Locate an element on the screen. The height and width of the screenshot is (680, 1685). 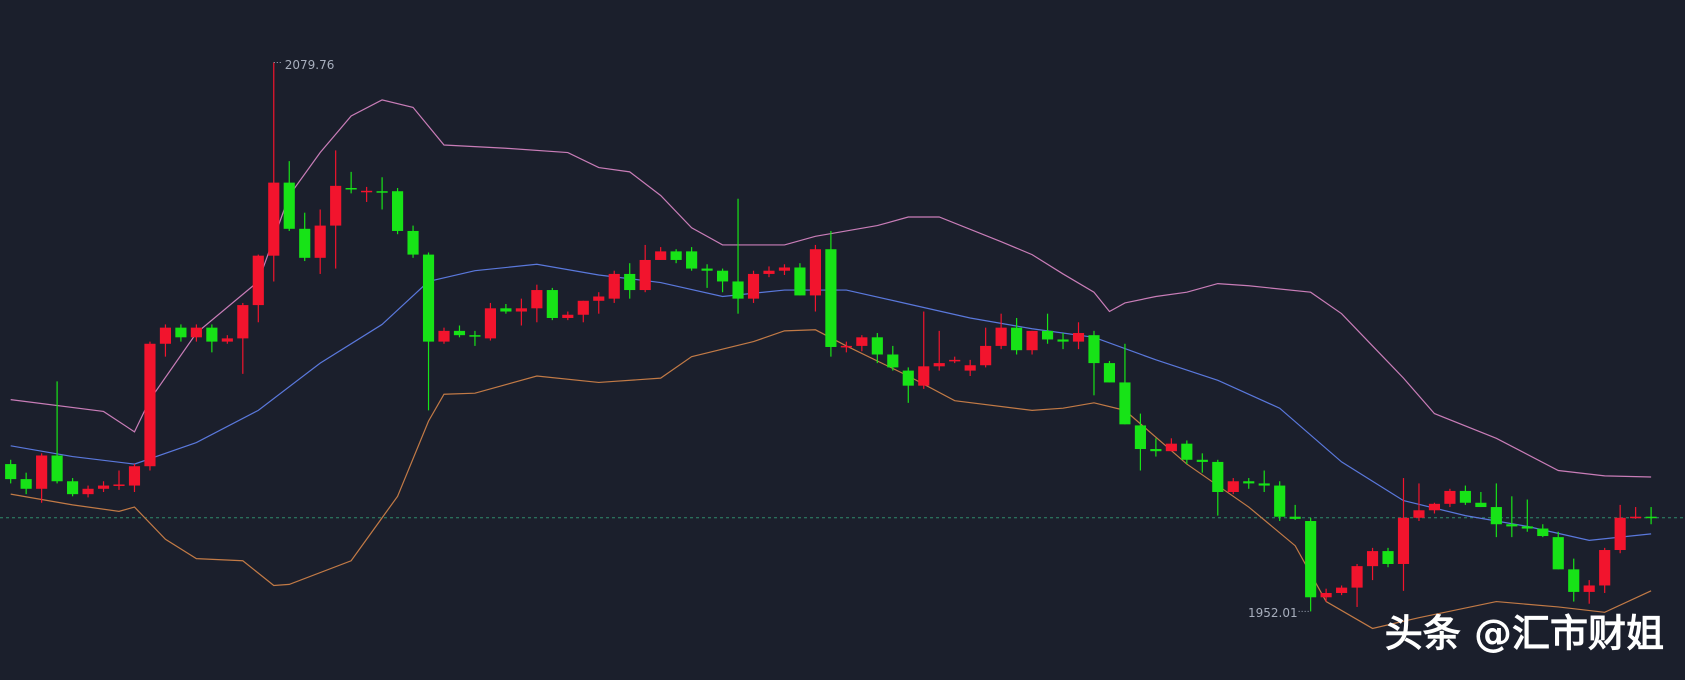
watermark: 头条 @汇市财姐 is located at coordinates (1524, 634).